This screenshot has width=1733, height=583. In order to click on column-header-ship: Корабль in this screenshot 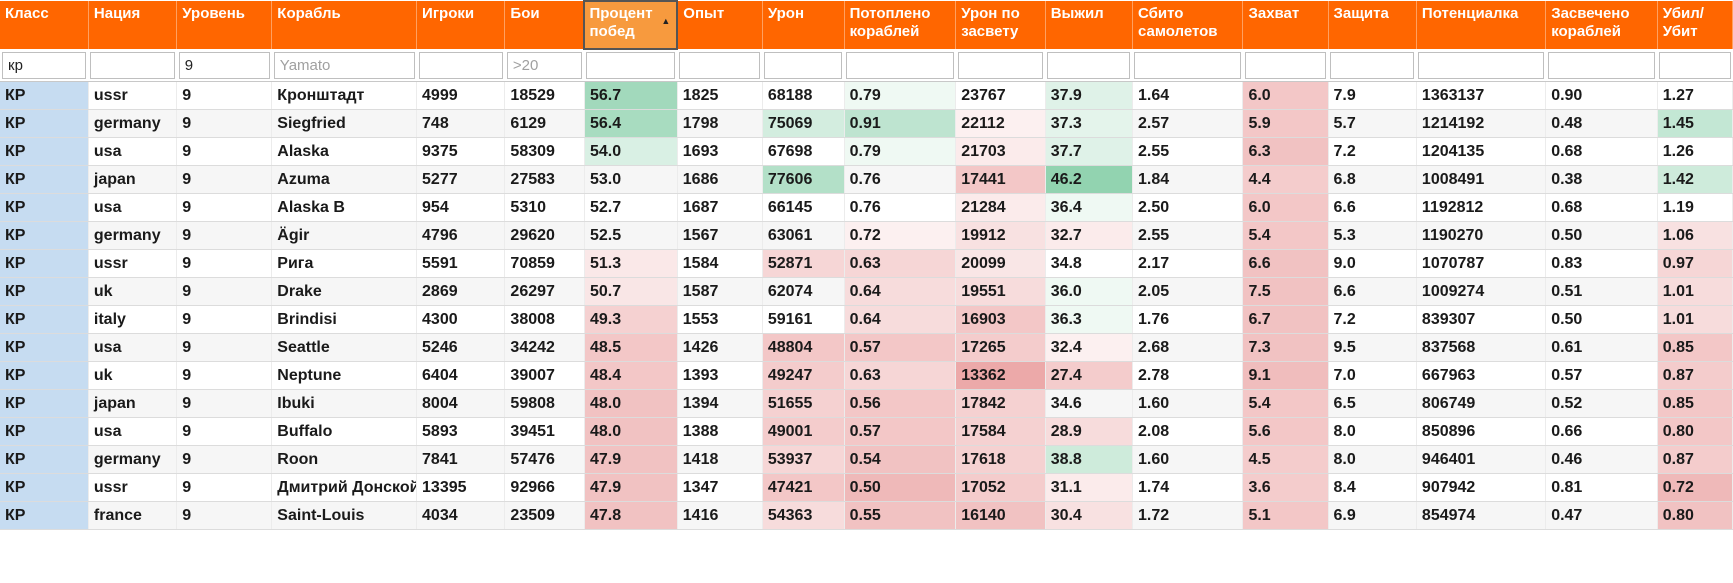, I will do `click(344, 25)`.